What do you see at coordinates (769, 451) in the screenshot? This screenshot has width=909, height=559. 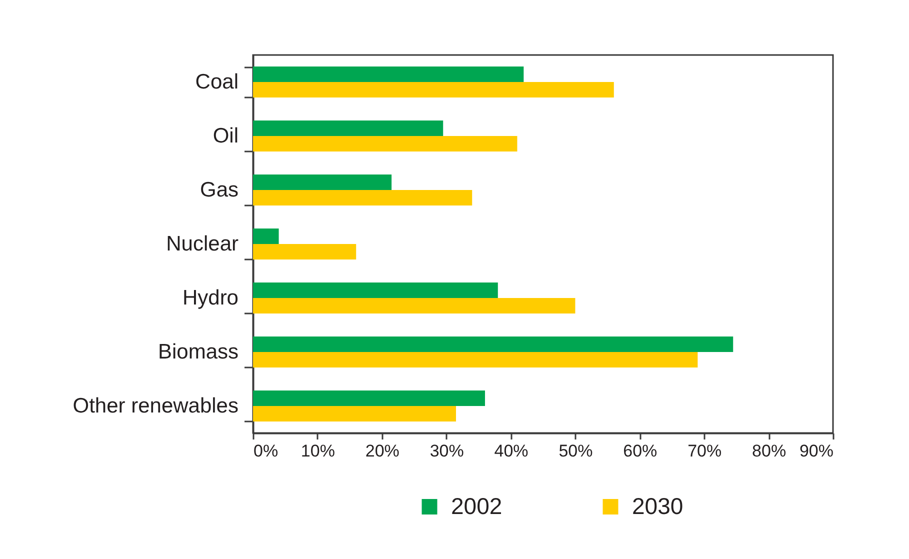 I see `x-tick-label: 80%` at bounding box center [769, 451].